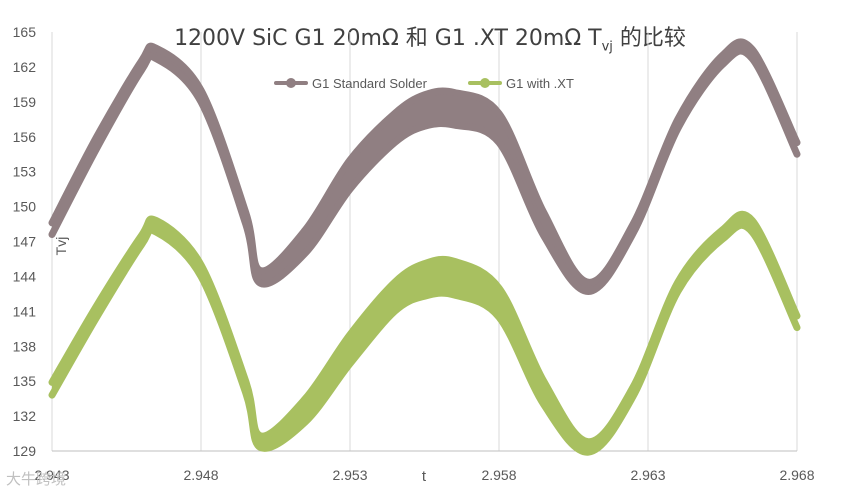 This screenshot has height=495, width=860. What do you see at coordinates (61, 246) in the screenshot?
I see `y-axis-label: Tvj` at bounding box center [61, 246].